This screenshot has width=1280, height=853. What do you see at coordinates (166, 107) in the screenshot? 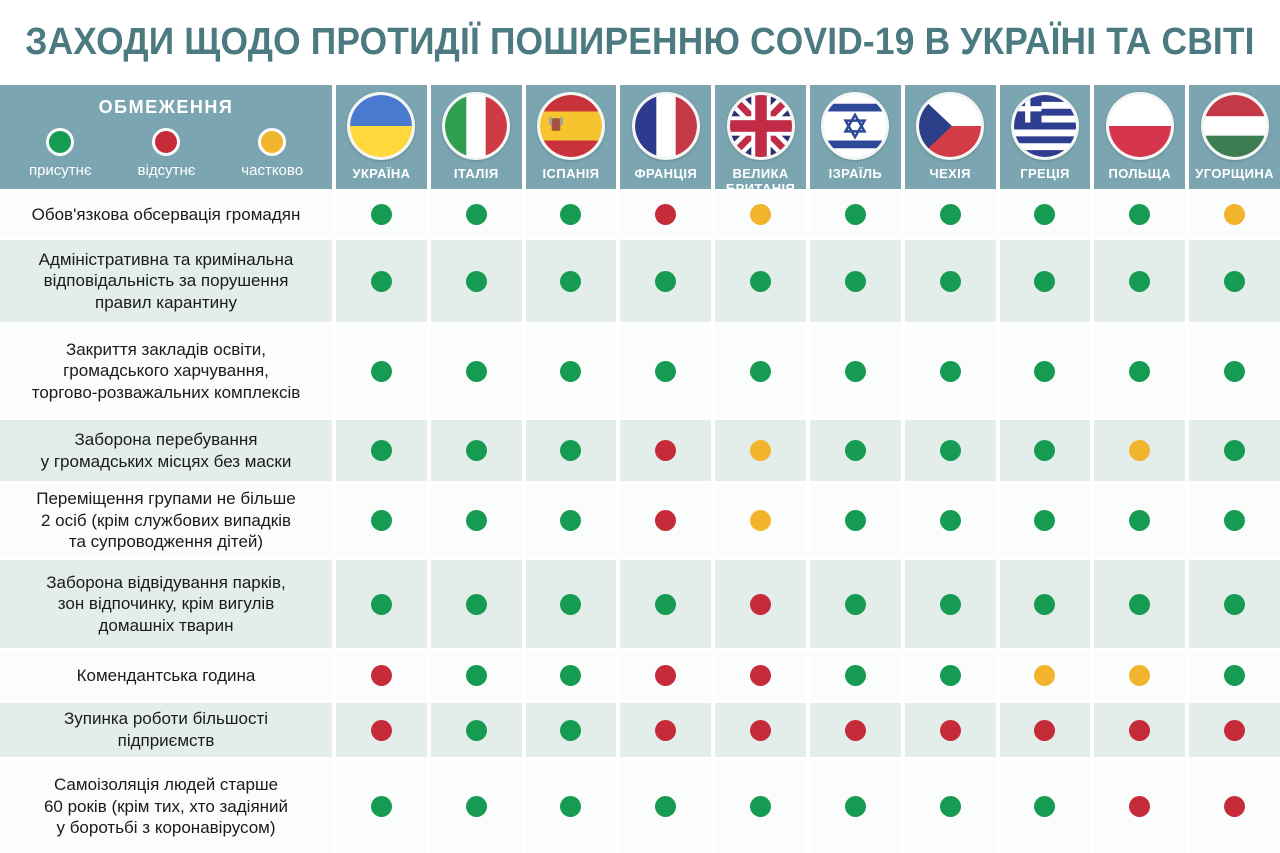
I see `legend-title: ОБМЕЖЕННЯ` at bounding box center [166, 107].